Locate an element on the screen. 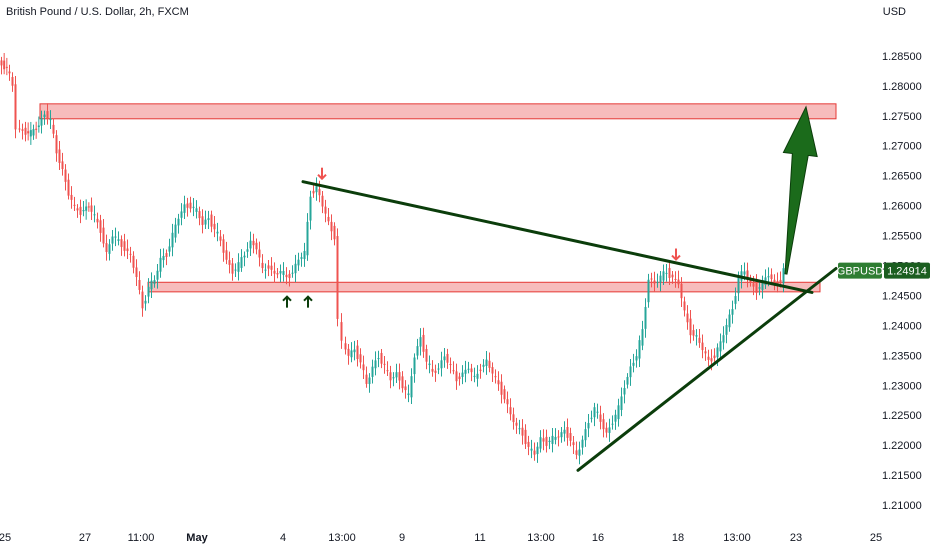 The width and height of the screenshot is (932, 550). x-tick-label: May is located at coordinates (197, 538).